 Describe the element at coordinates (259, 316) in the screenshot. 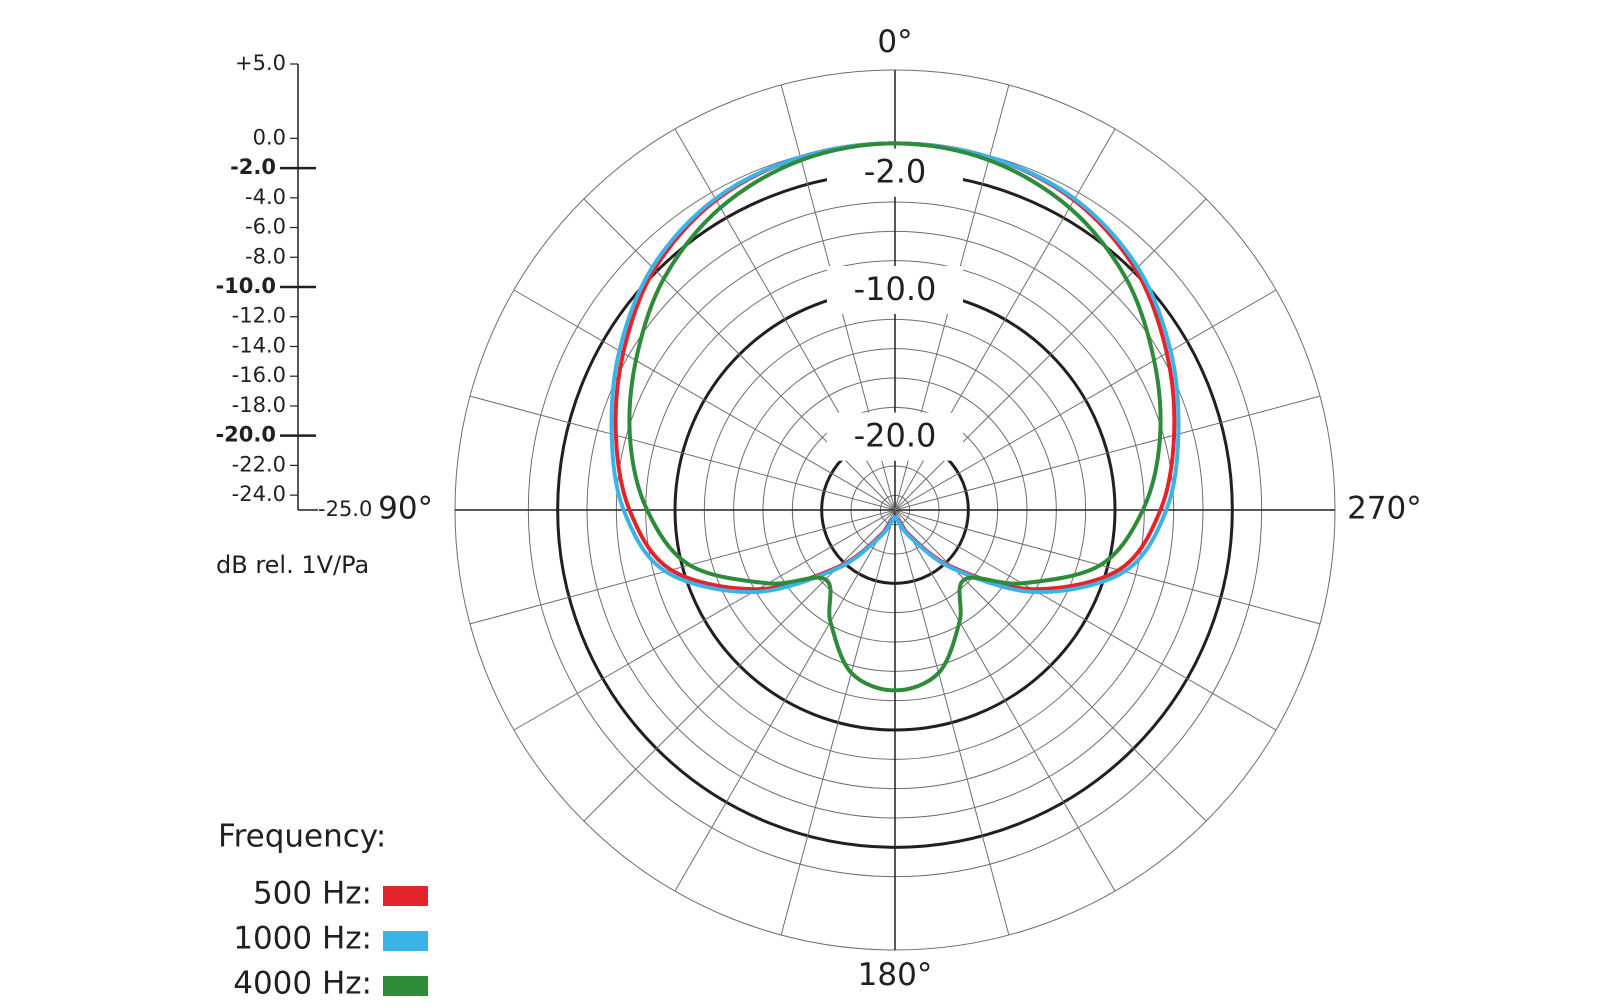

I see `y-tick-label: -12.0` at that location.